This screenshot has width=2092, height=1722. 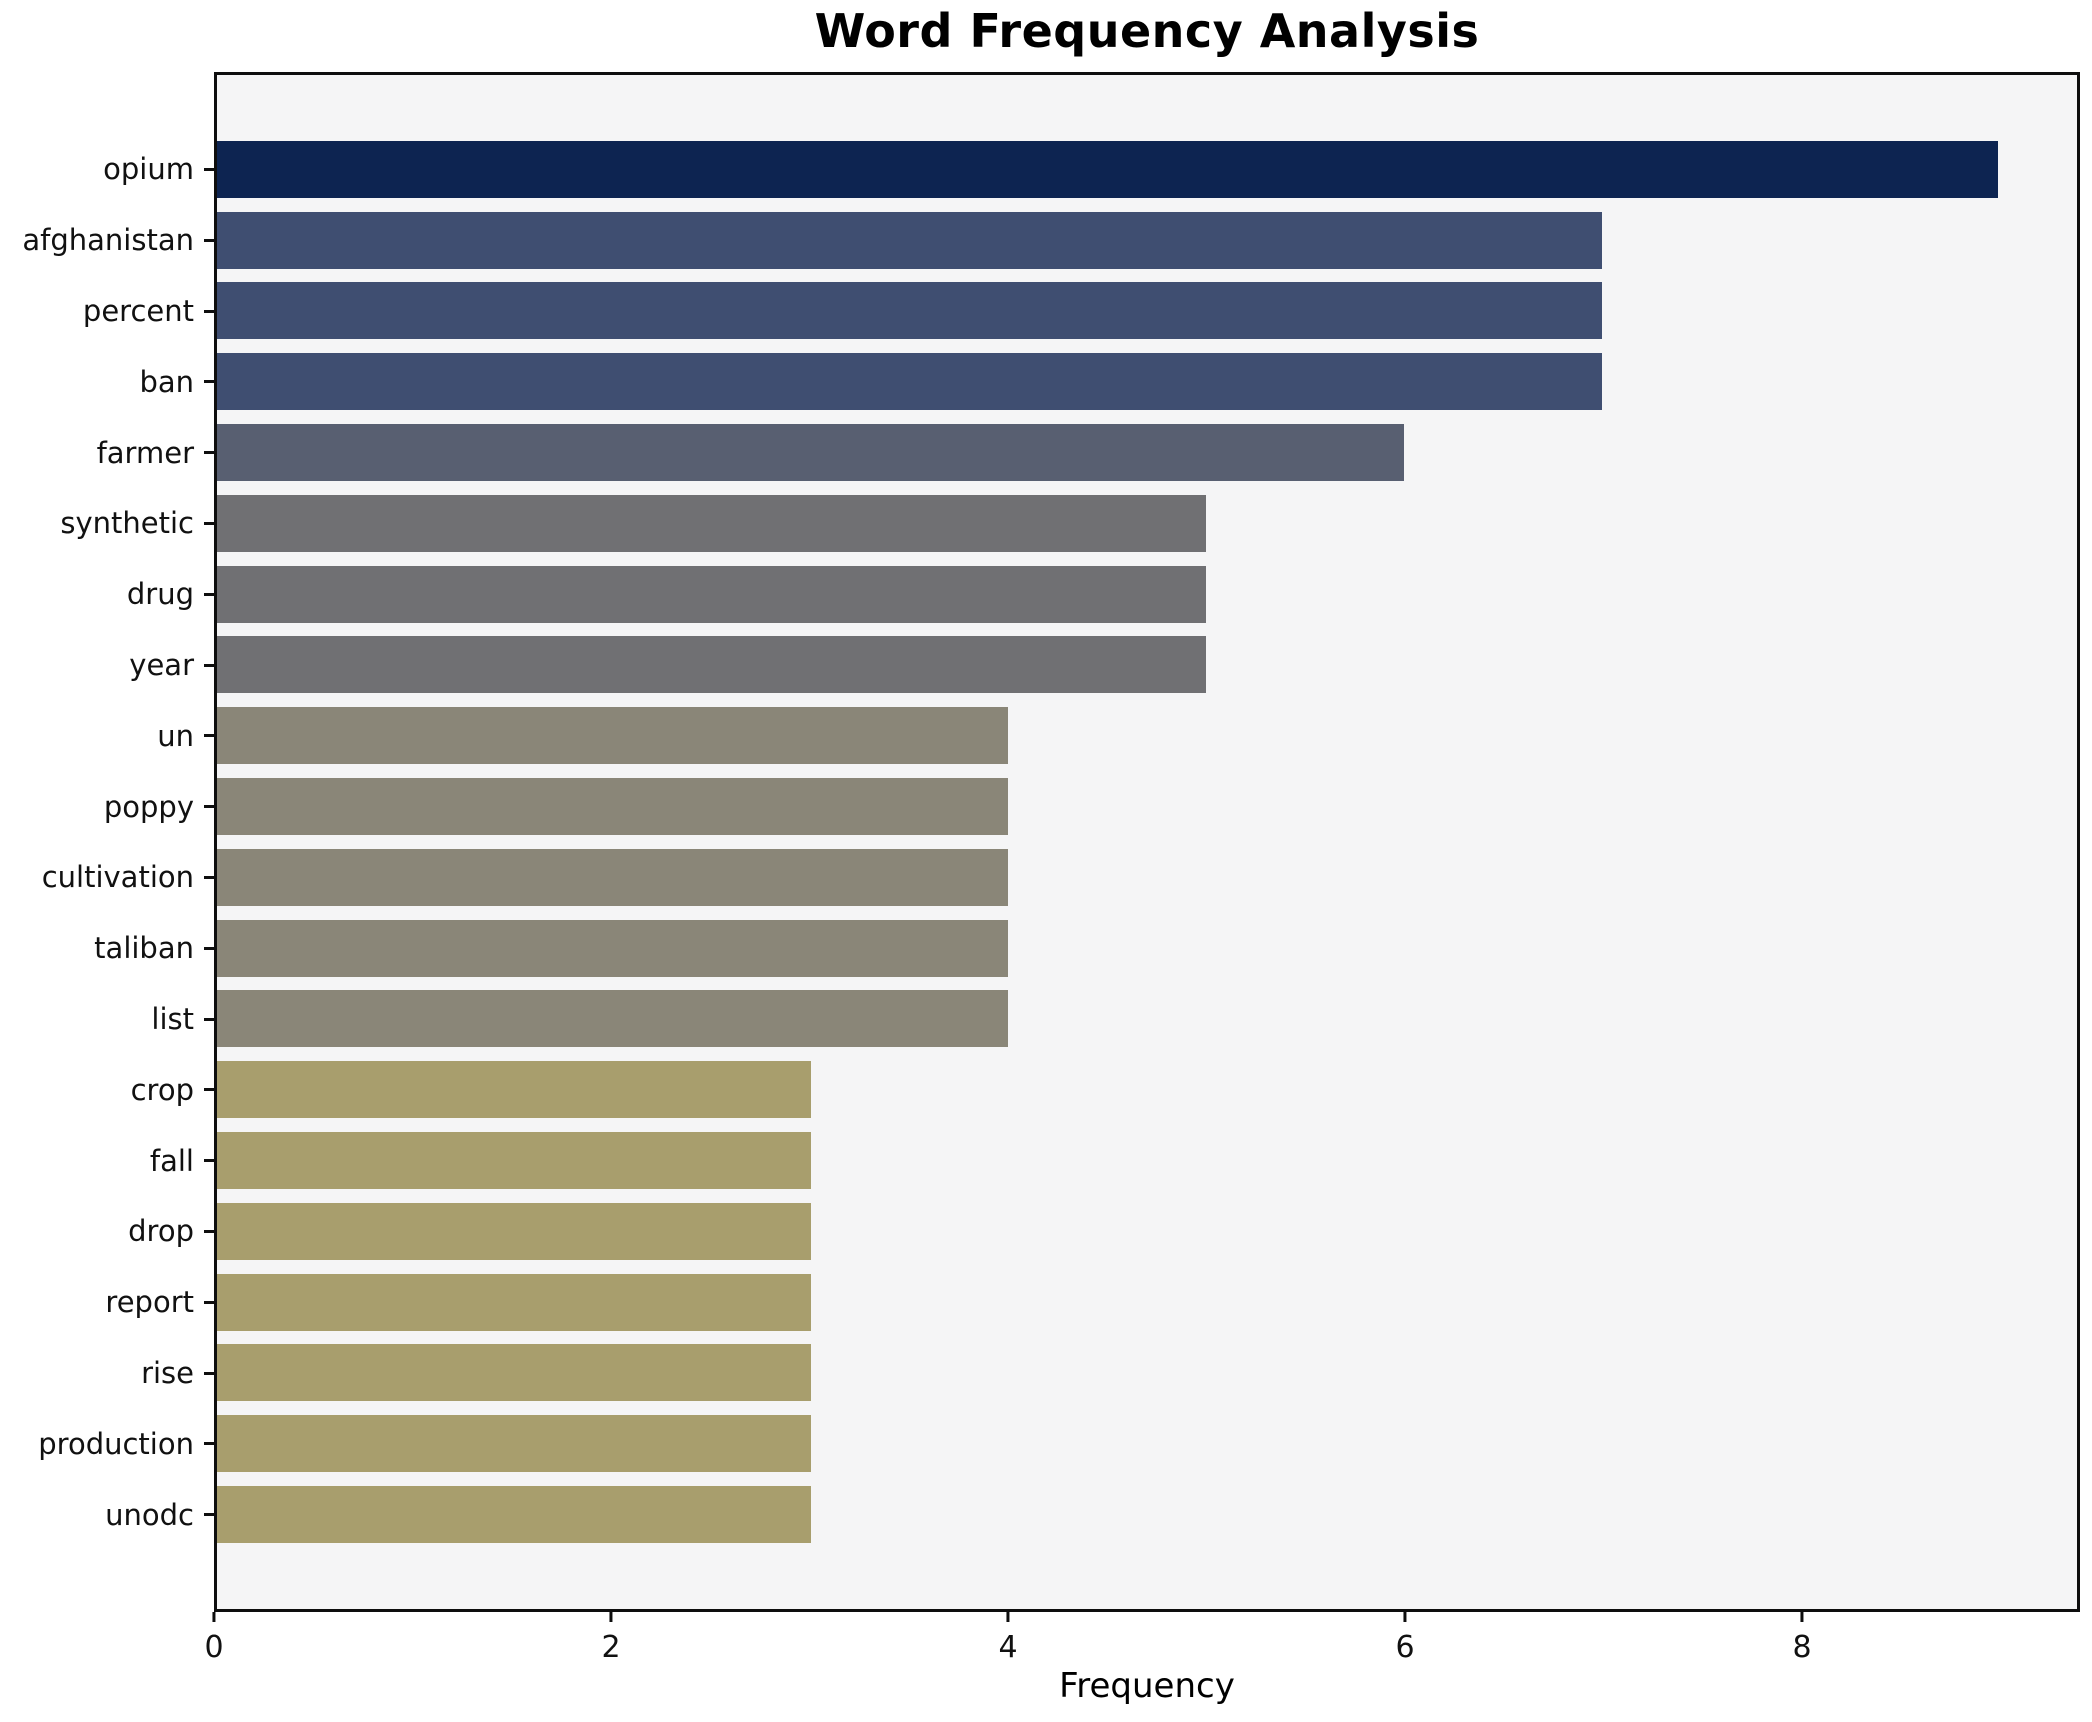 What do you see at coordinates (712, 665) in the screenshot?
I see `bar-year` at bounding box center [712, 665].